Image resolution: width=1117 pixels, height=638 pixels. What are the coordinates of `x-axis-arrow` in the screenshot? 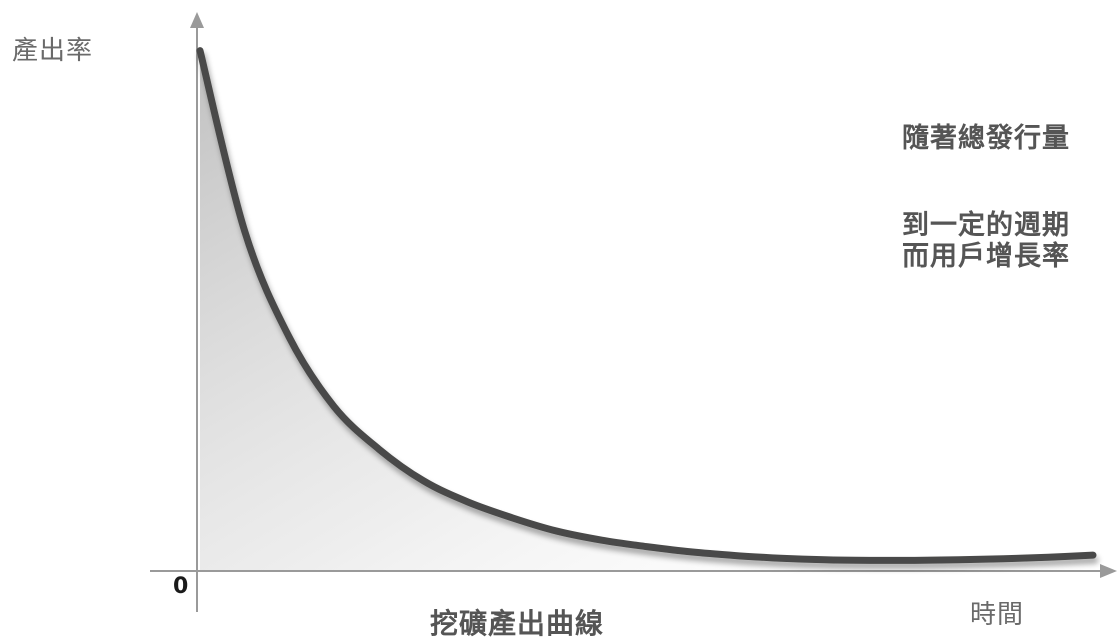 It's located at (1108, 571).